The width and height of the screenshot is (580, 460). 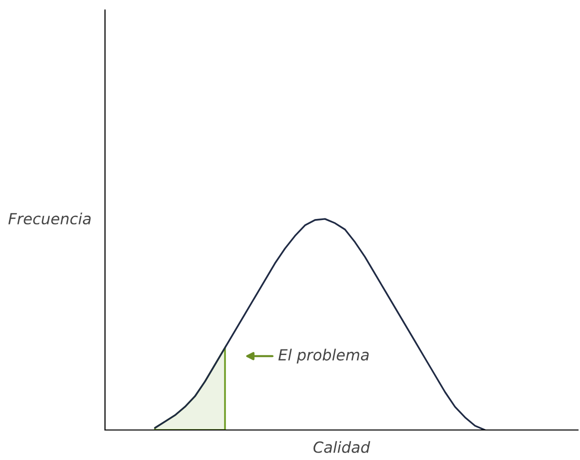 I want to click on x-axis-title: Calidad, so click(x=342, y=447).